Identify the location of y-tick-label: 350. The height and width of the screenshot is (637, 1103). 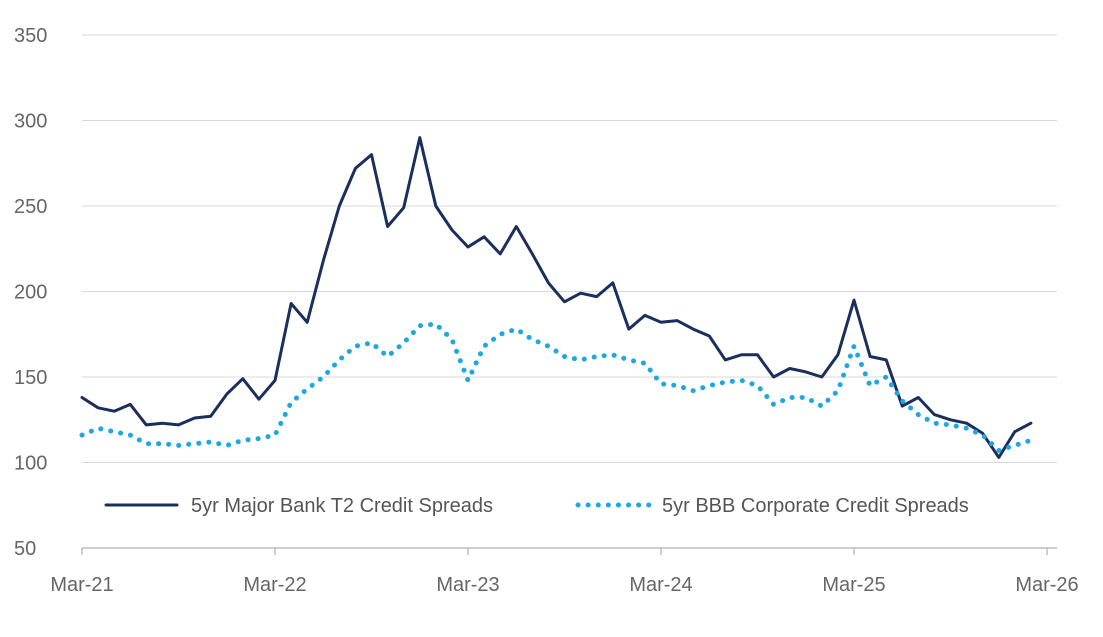
(30, 36).